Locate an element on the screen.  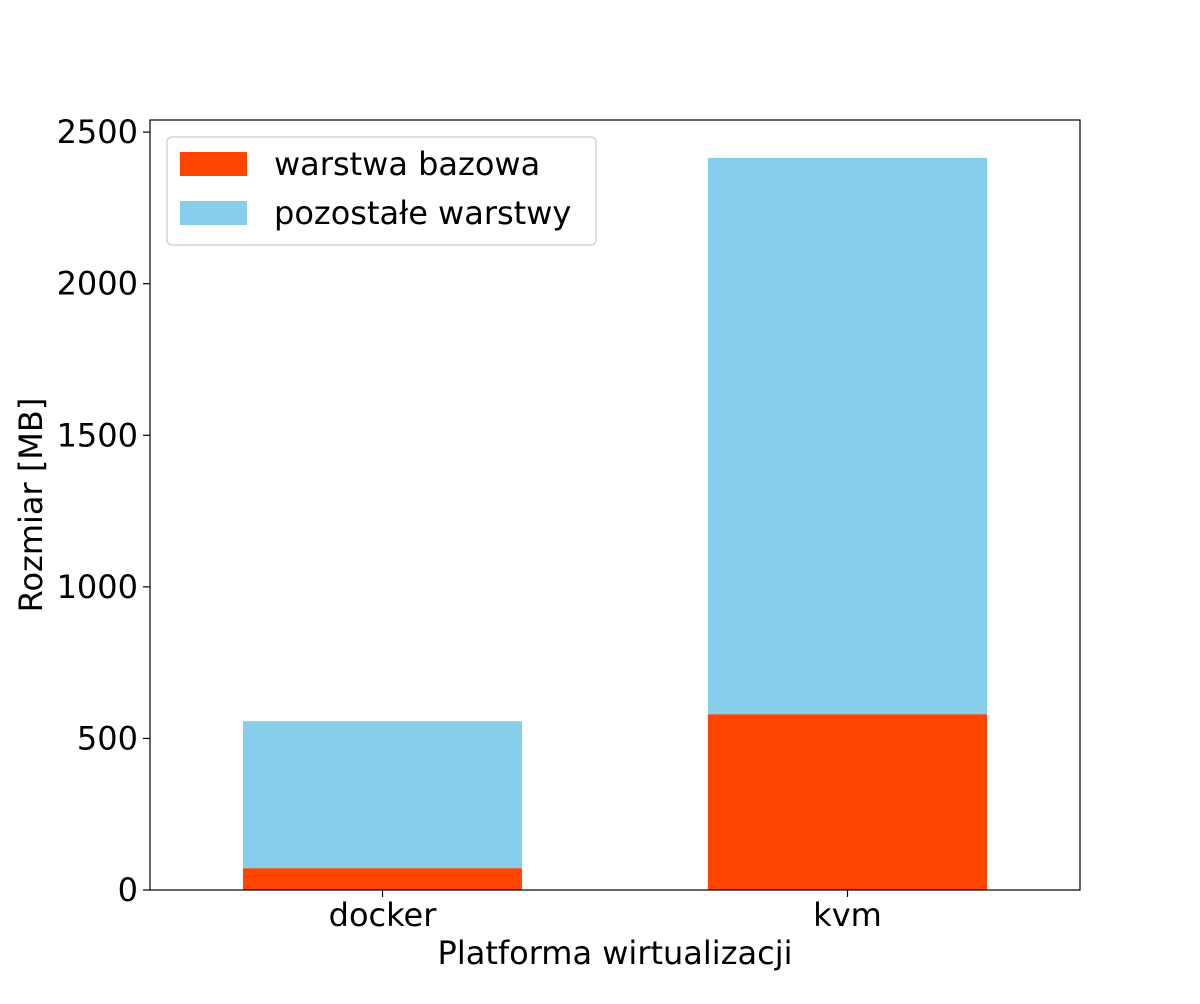
legend: warstwa bazowa pozostałe warstwy is located at coordinates (381, 191).